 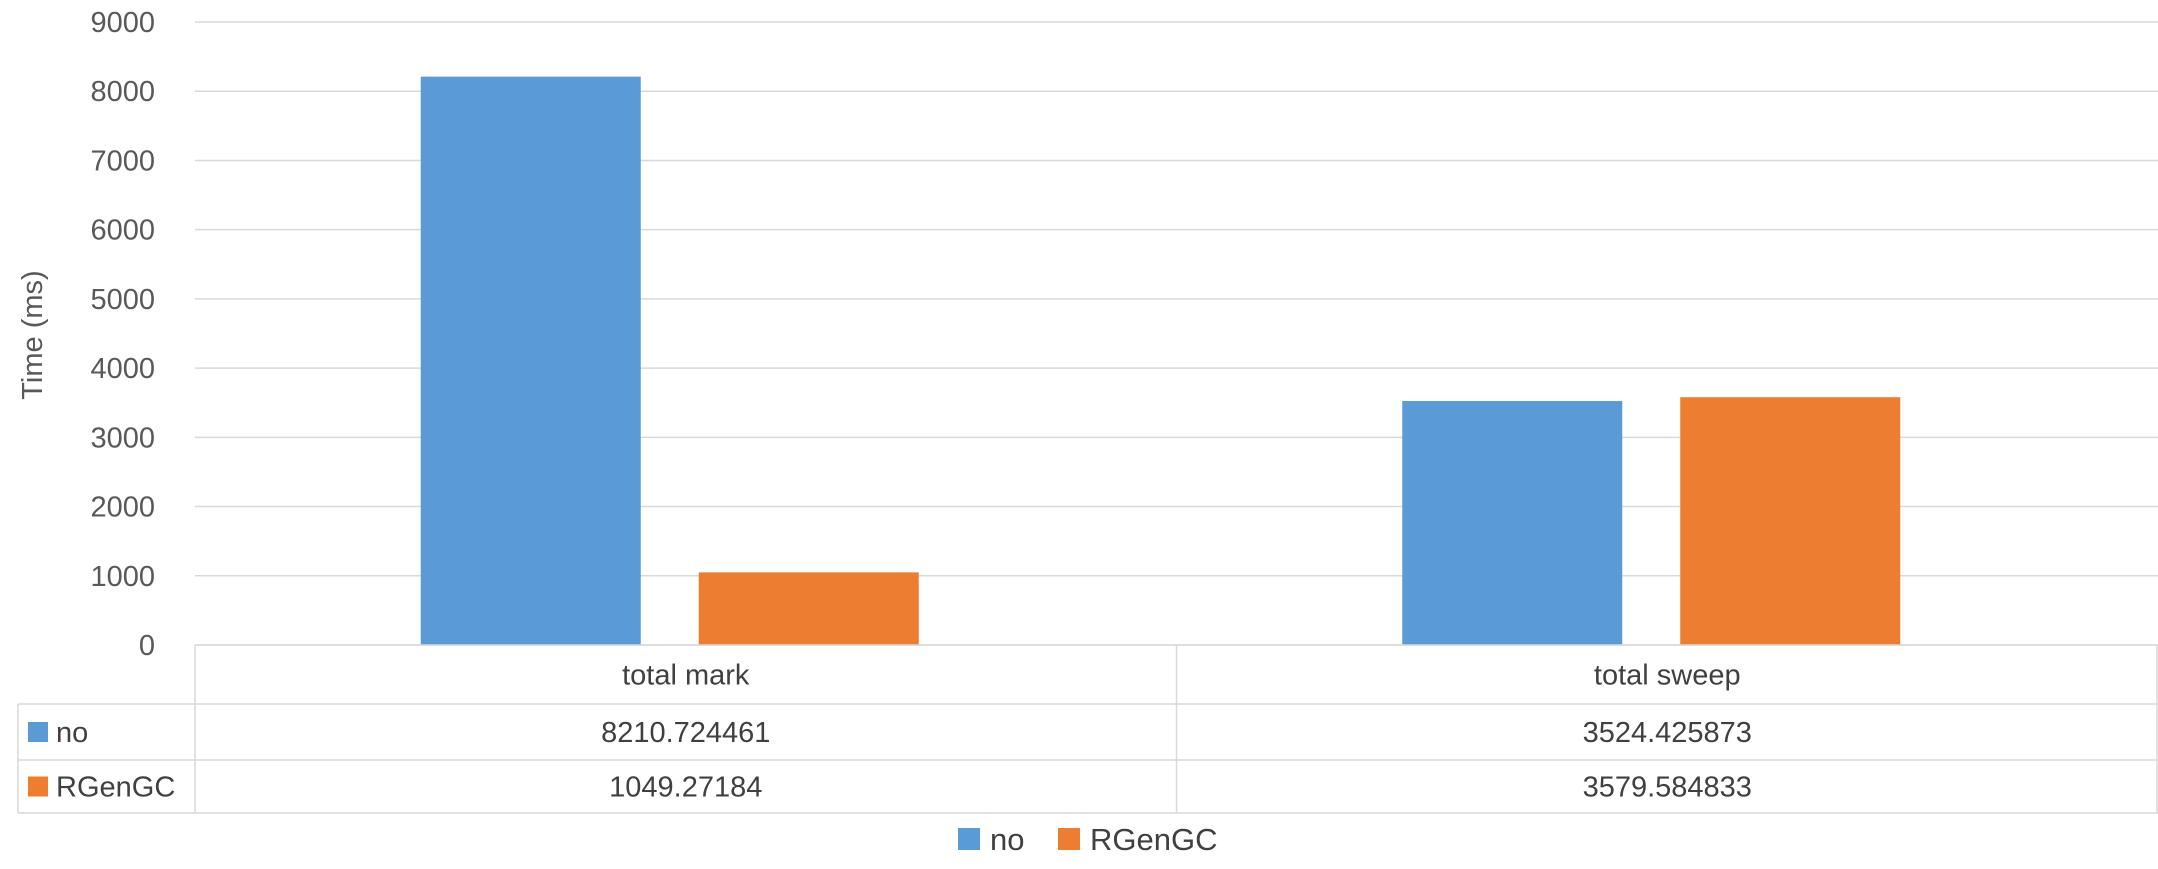 I want to click on y-tick-label: 3000, so click(x=122, y=438).